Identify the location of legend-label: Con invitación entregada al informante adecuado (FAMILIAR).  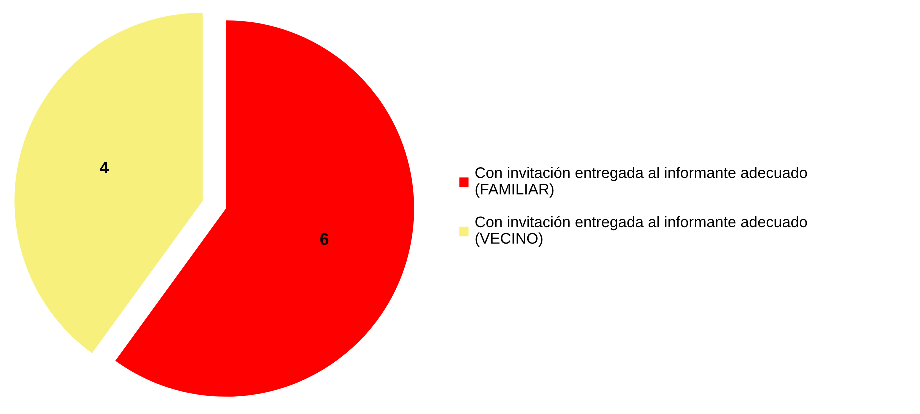
(642, 182).